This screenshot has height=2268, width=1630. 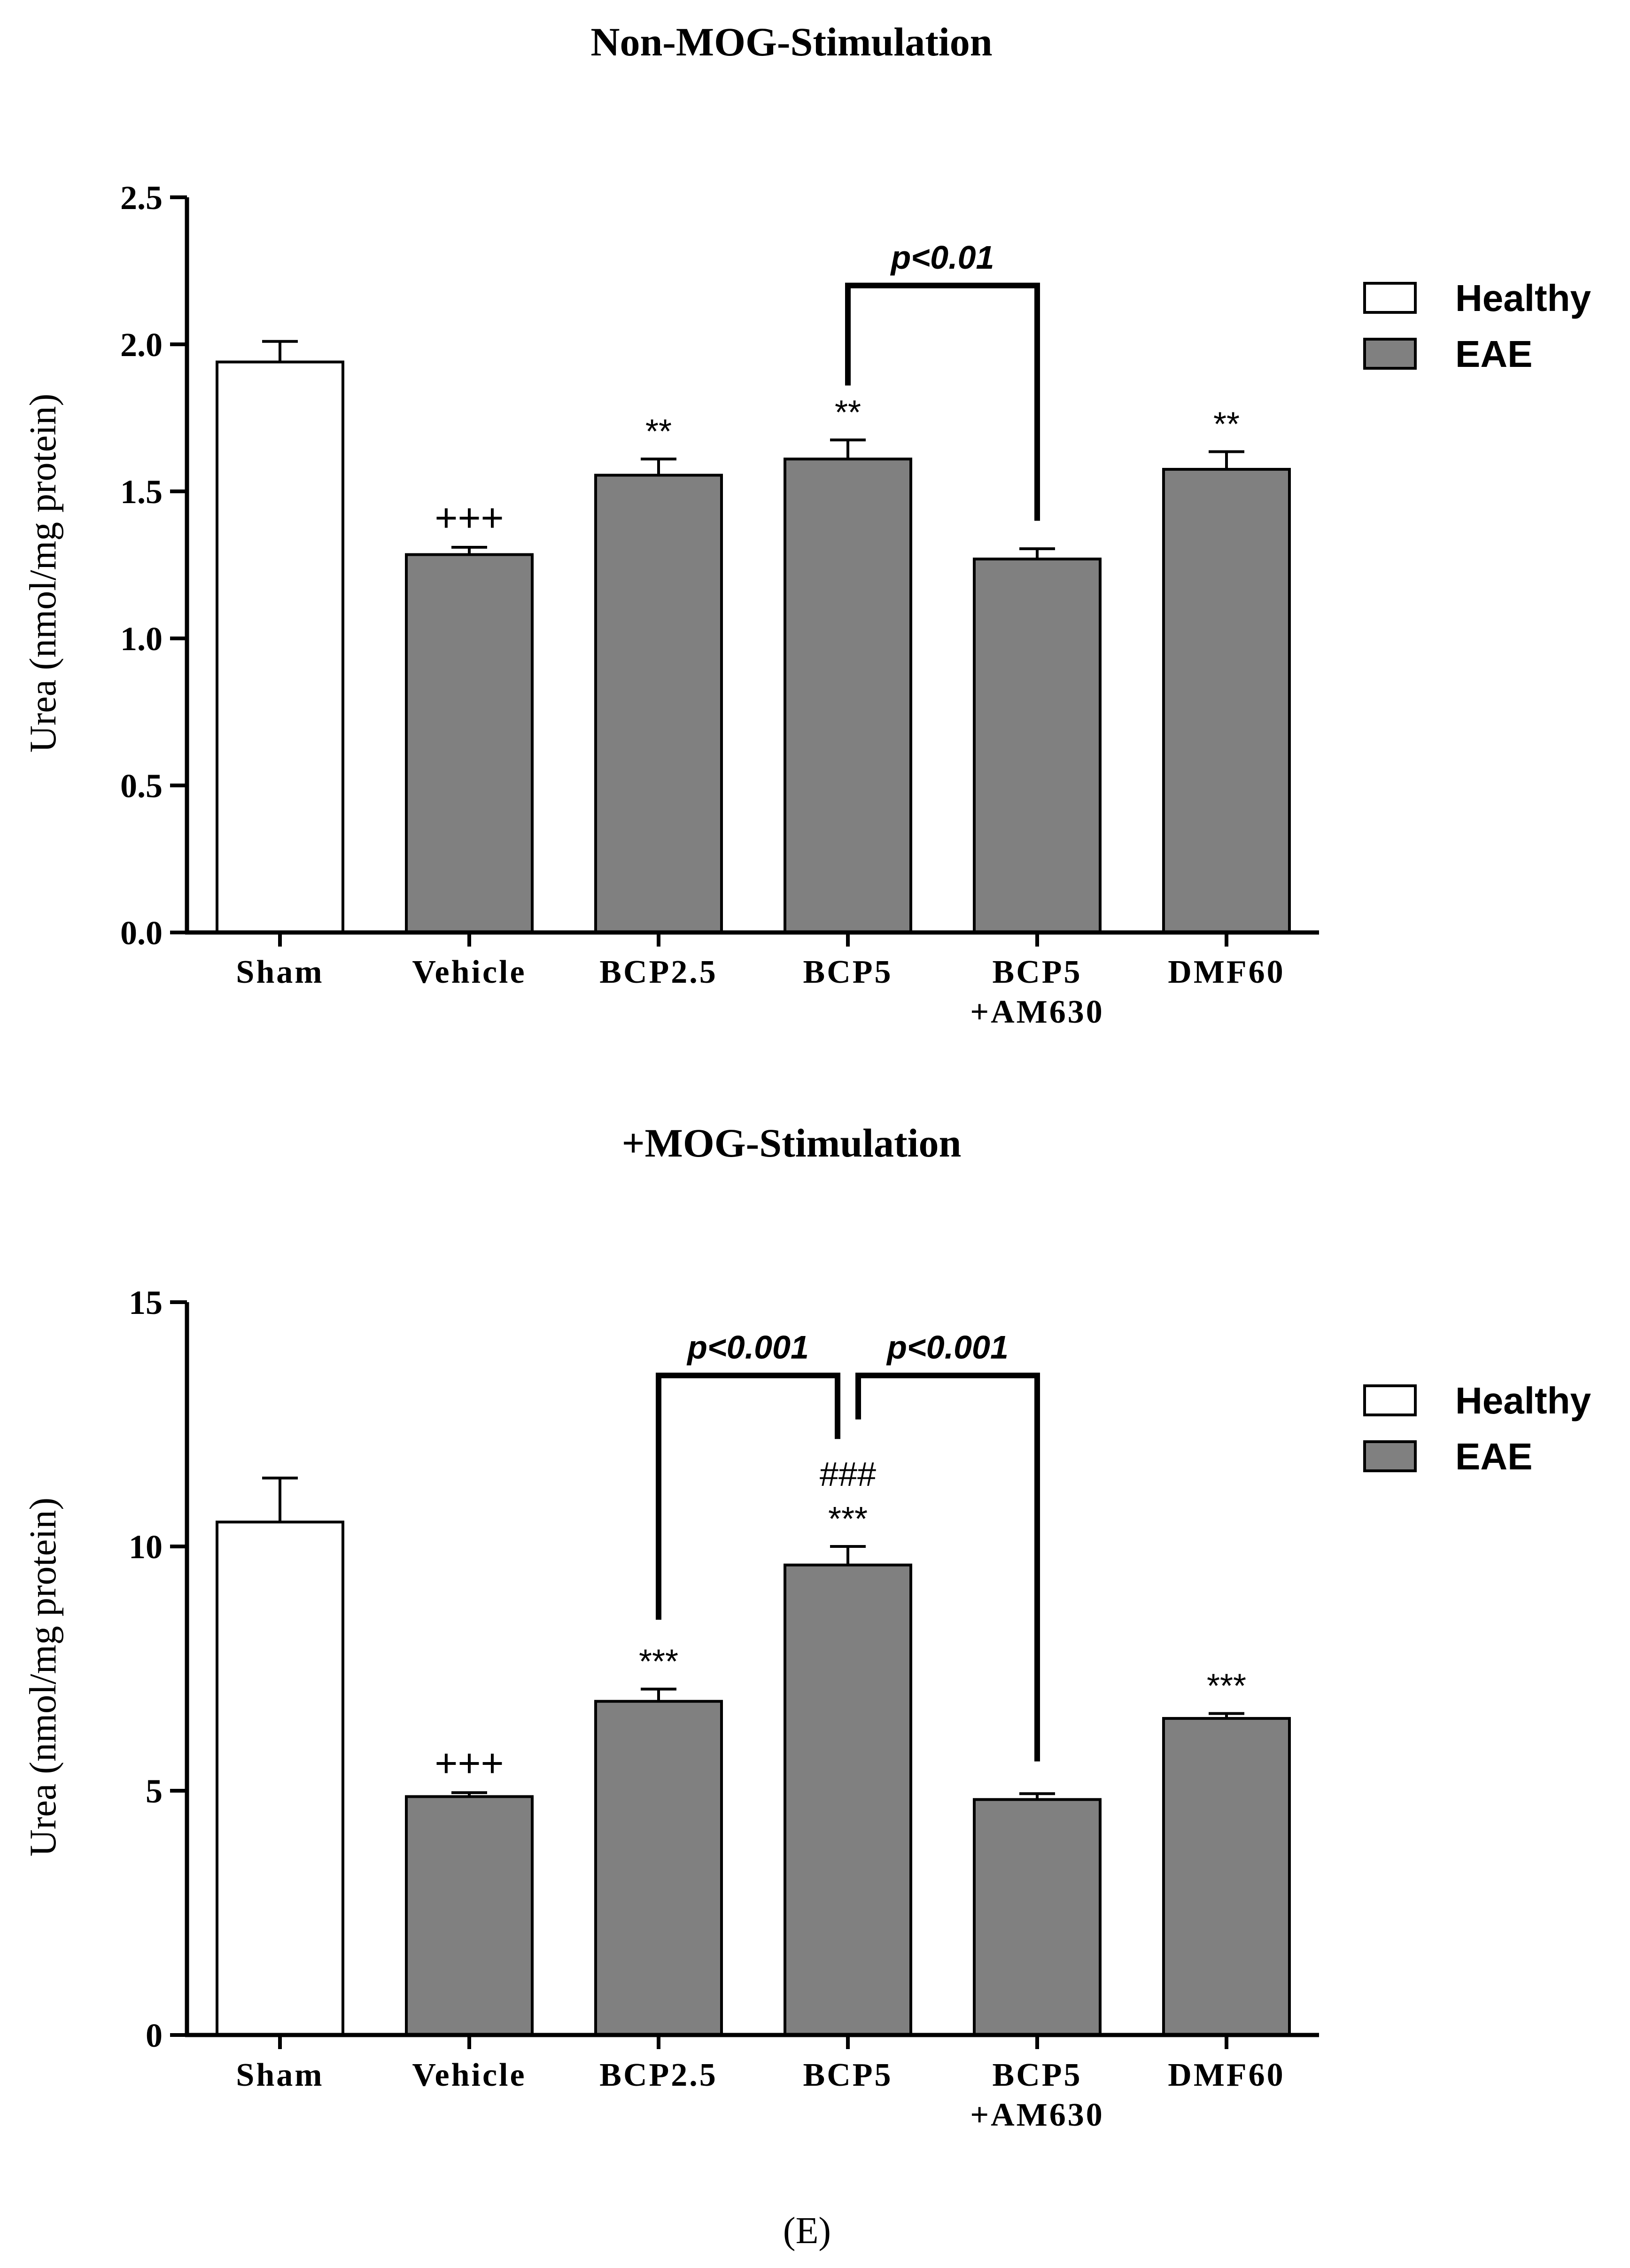 What do you see at coordinates (158, 1669) in the screenshot?
I see `y-axis-ticks: 0 5 10 15` at bounding box center [158, 1669].